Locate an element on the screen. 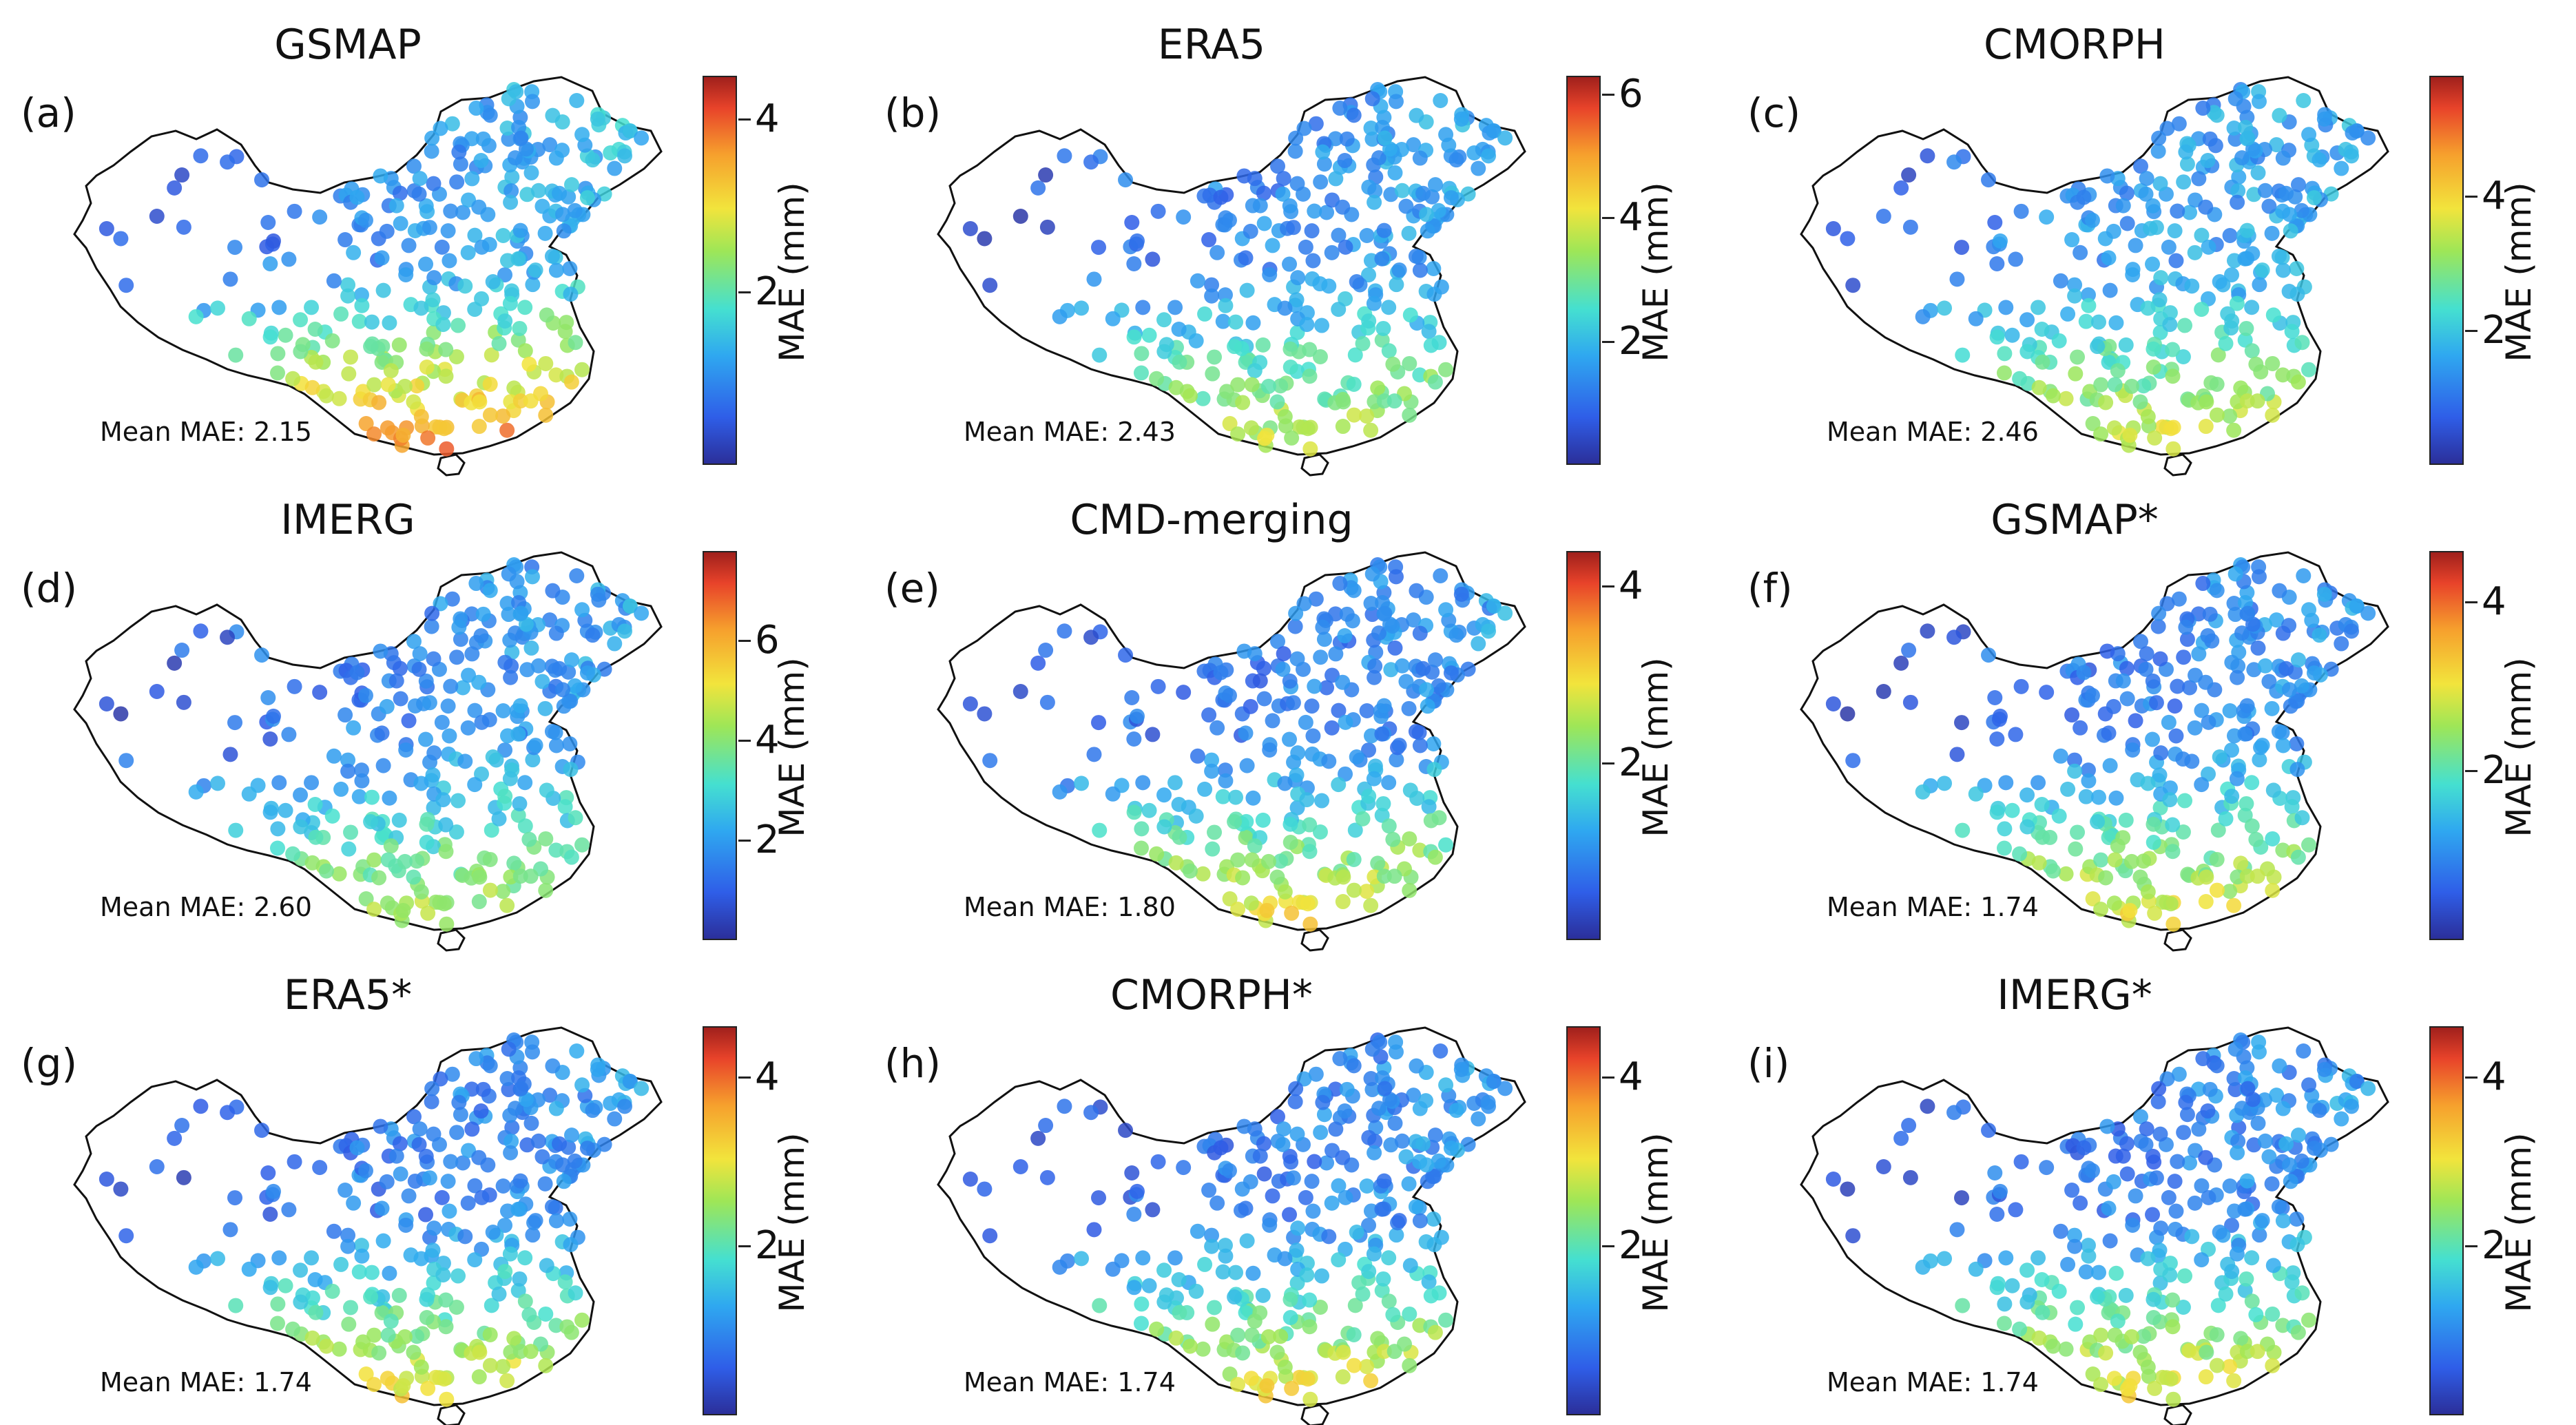 The height and width of the screenshot is (1425, 2576). panel-letter: (b) is located at coordinates (913, 113).